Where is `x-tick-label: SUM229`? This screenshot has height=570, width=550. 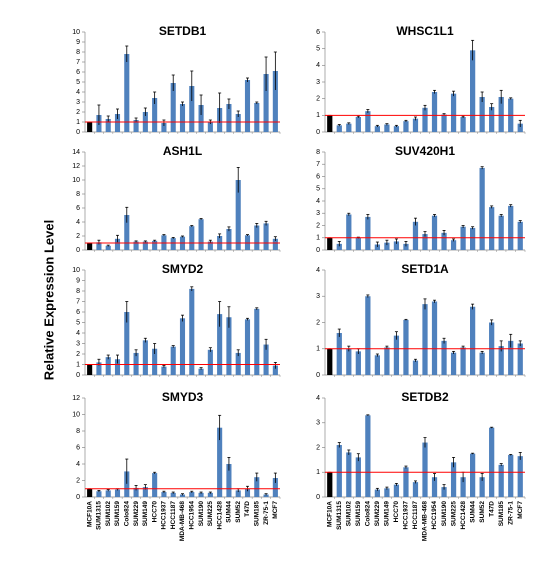
x-tick-label: SUM229 is located at coordinates (377, 514).